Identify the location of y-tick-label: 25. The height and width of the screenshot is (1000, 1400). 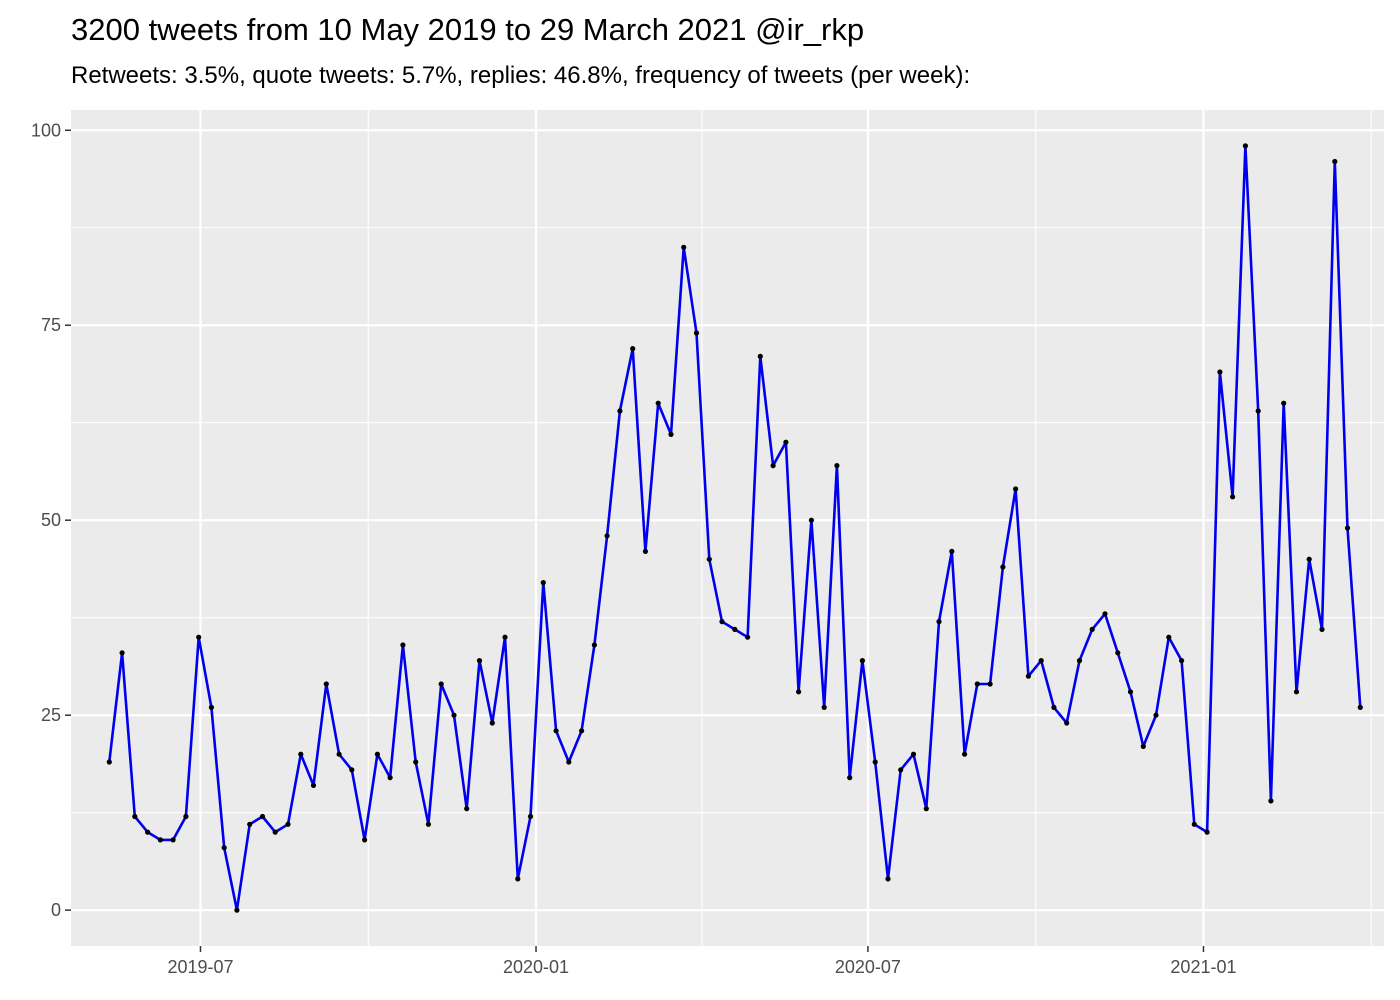
(51, 715).